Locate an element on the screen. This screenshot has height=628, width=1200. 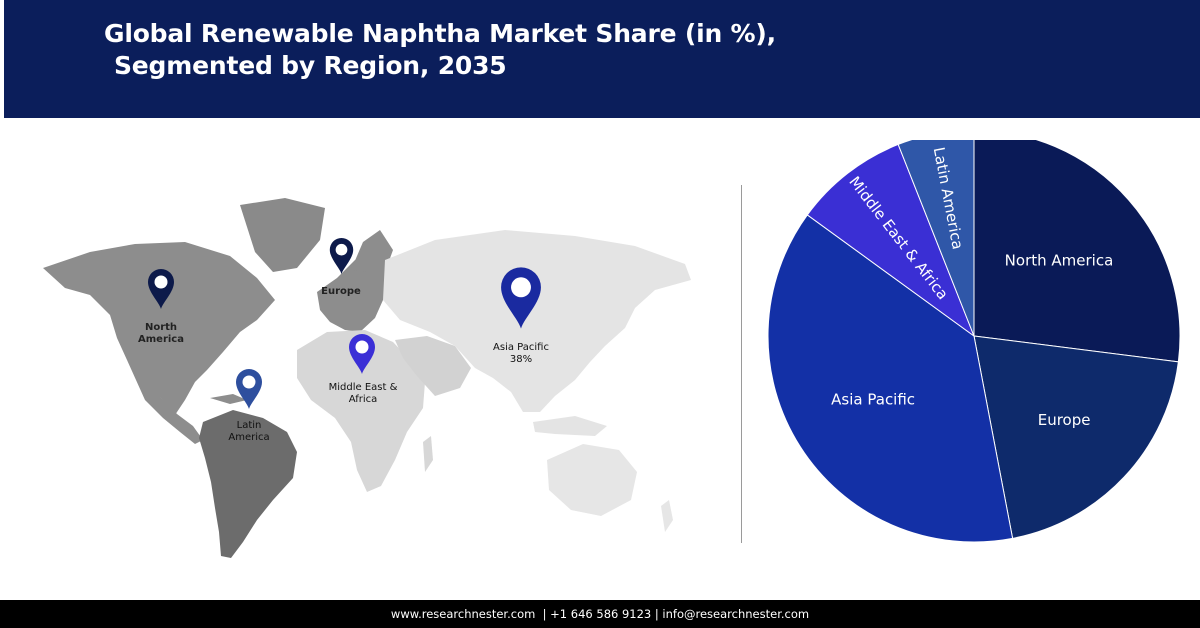
asia-pacific-pin-icon is located at coordinates (521, 298).